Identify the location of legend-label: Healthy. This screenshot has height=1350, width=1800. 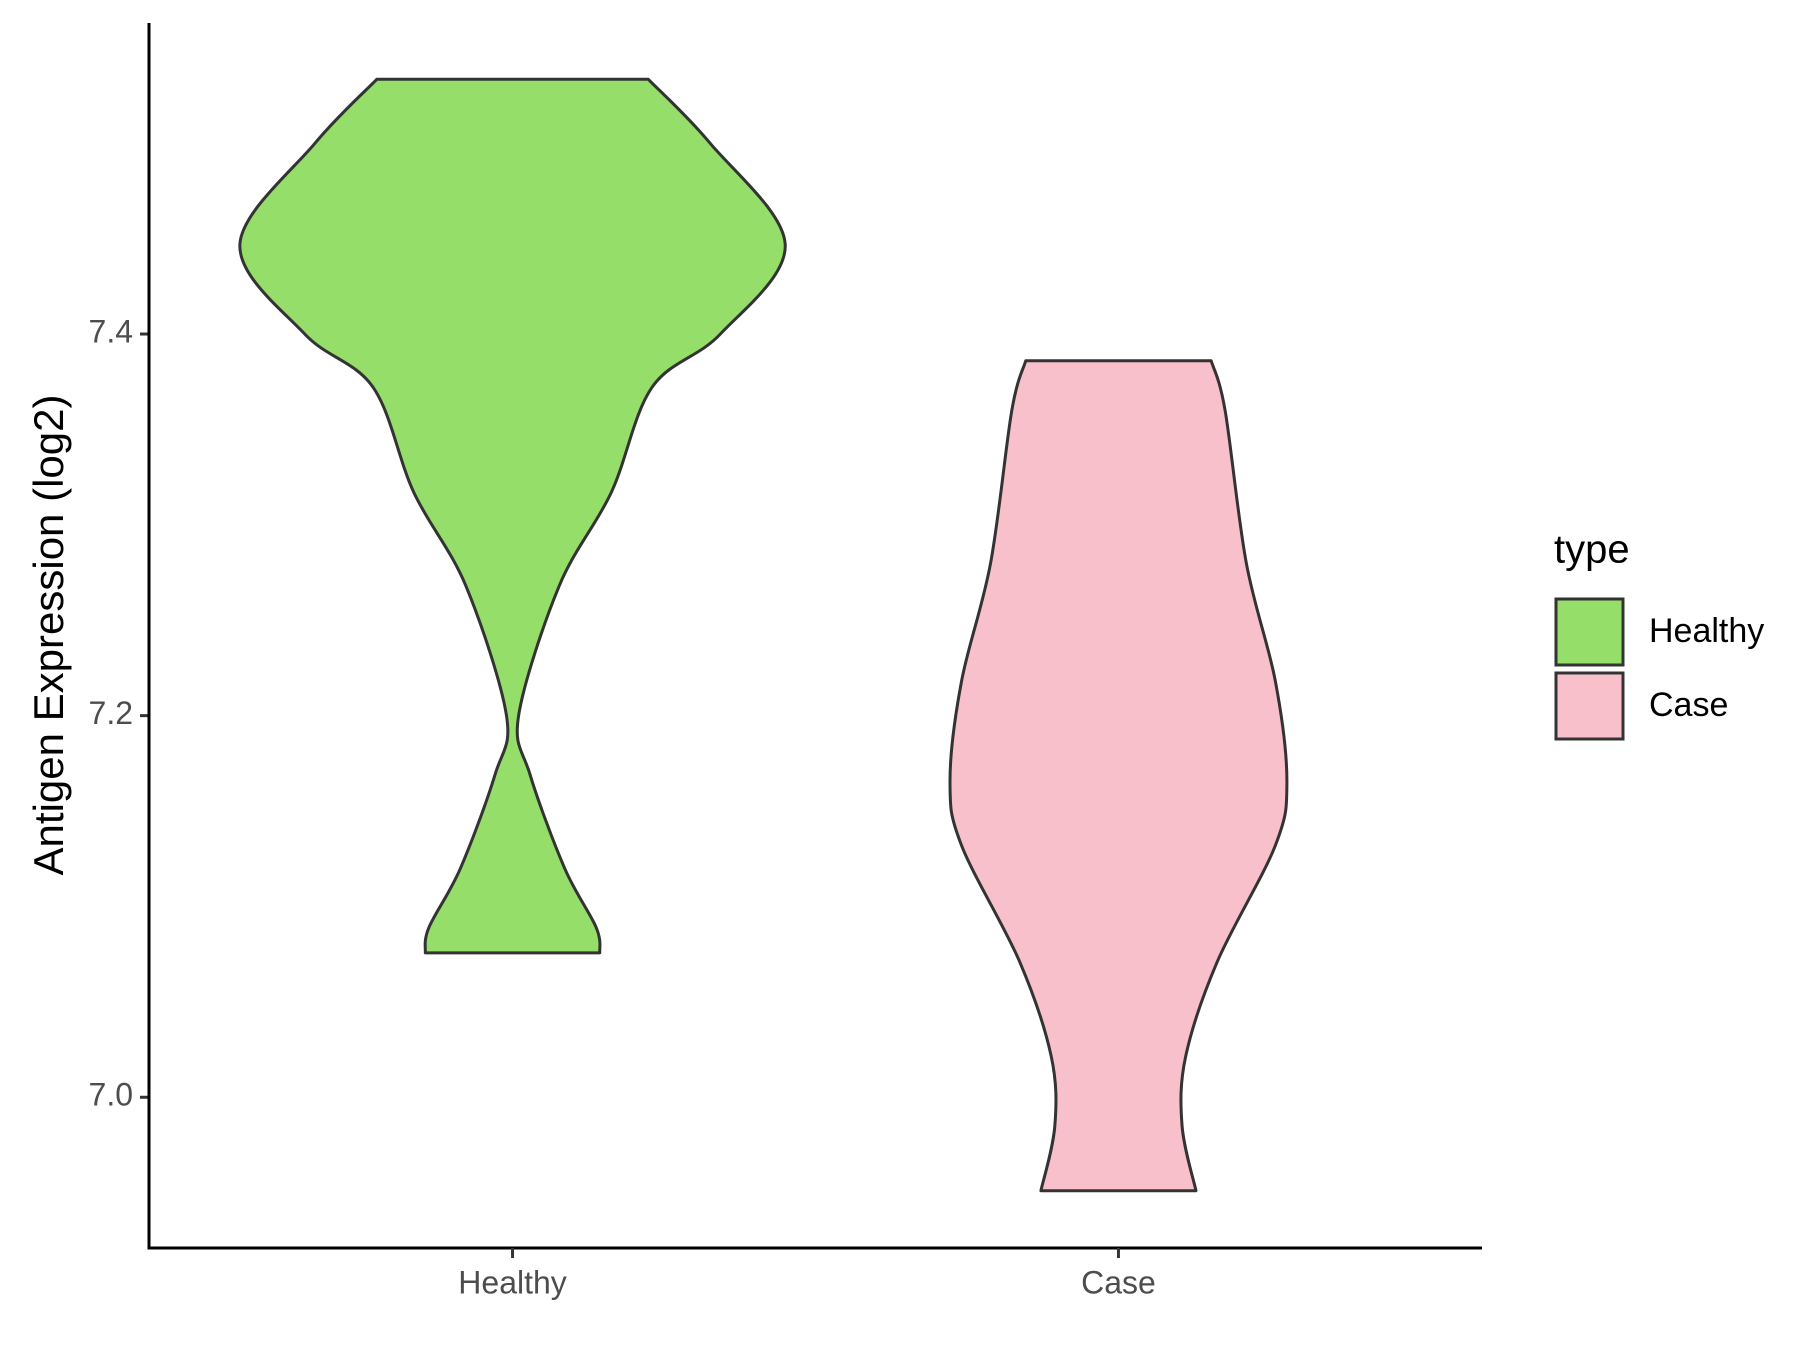
(1706, 631).